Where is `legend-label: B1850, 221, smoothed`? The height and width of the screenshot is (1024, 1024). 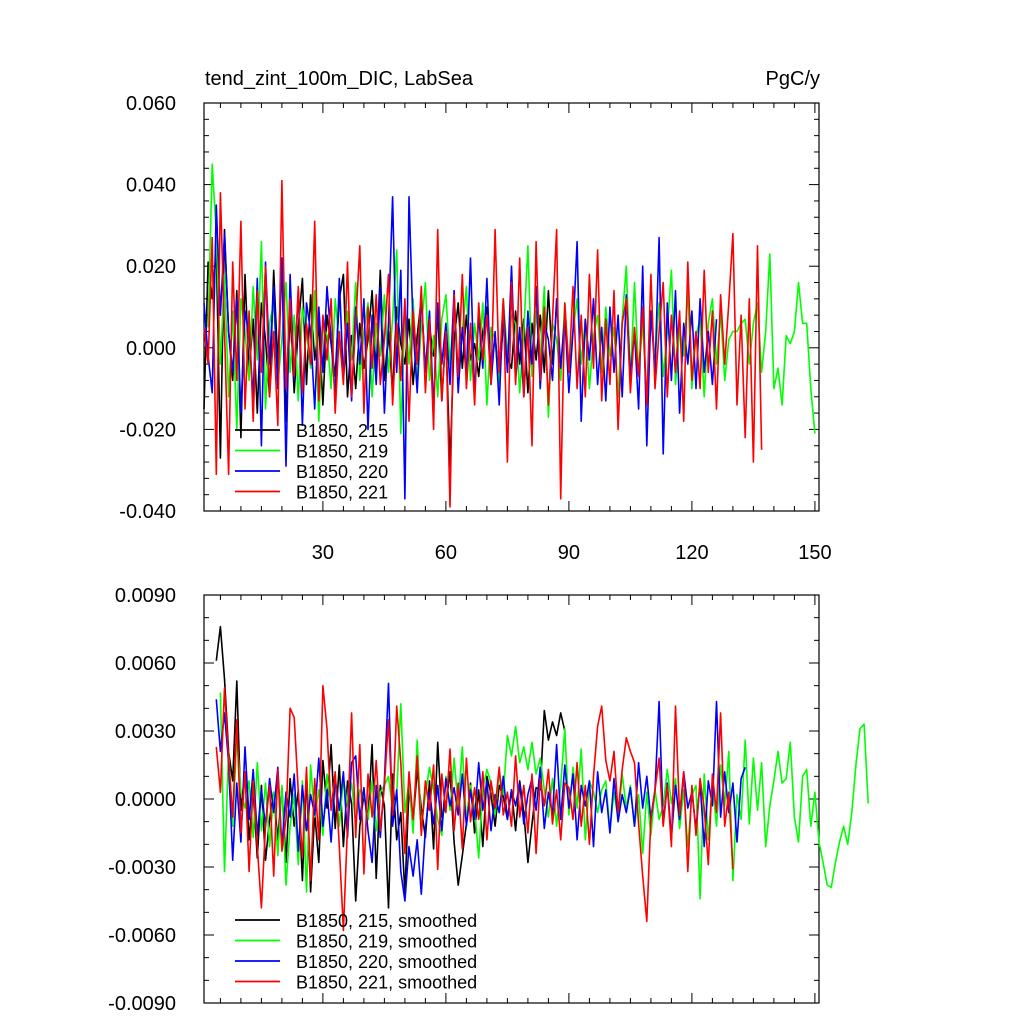 legend-label: B1850, 221, smoothed is located at coordinates (386, 983).